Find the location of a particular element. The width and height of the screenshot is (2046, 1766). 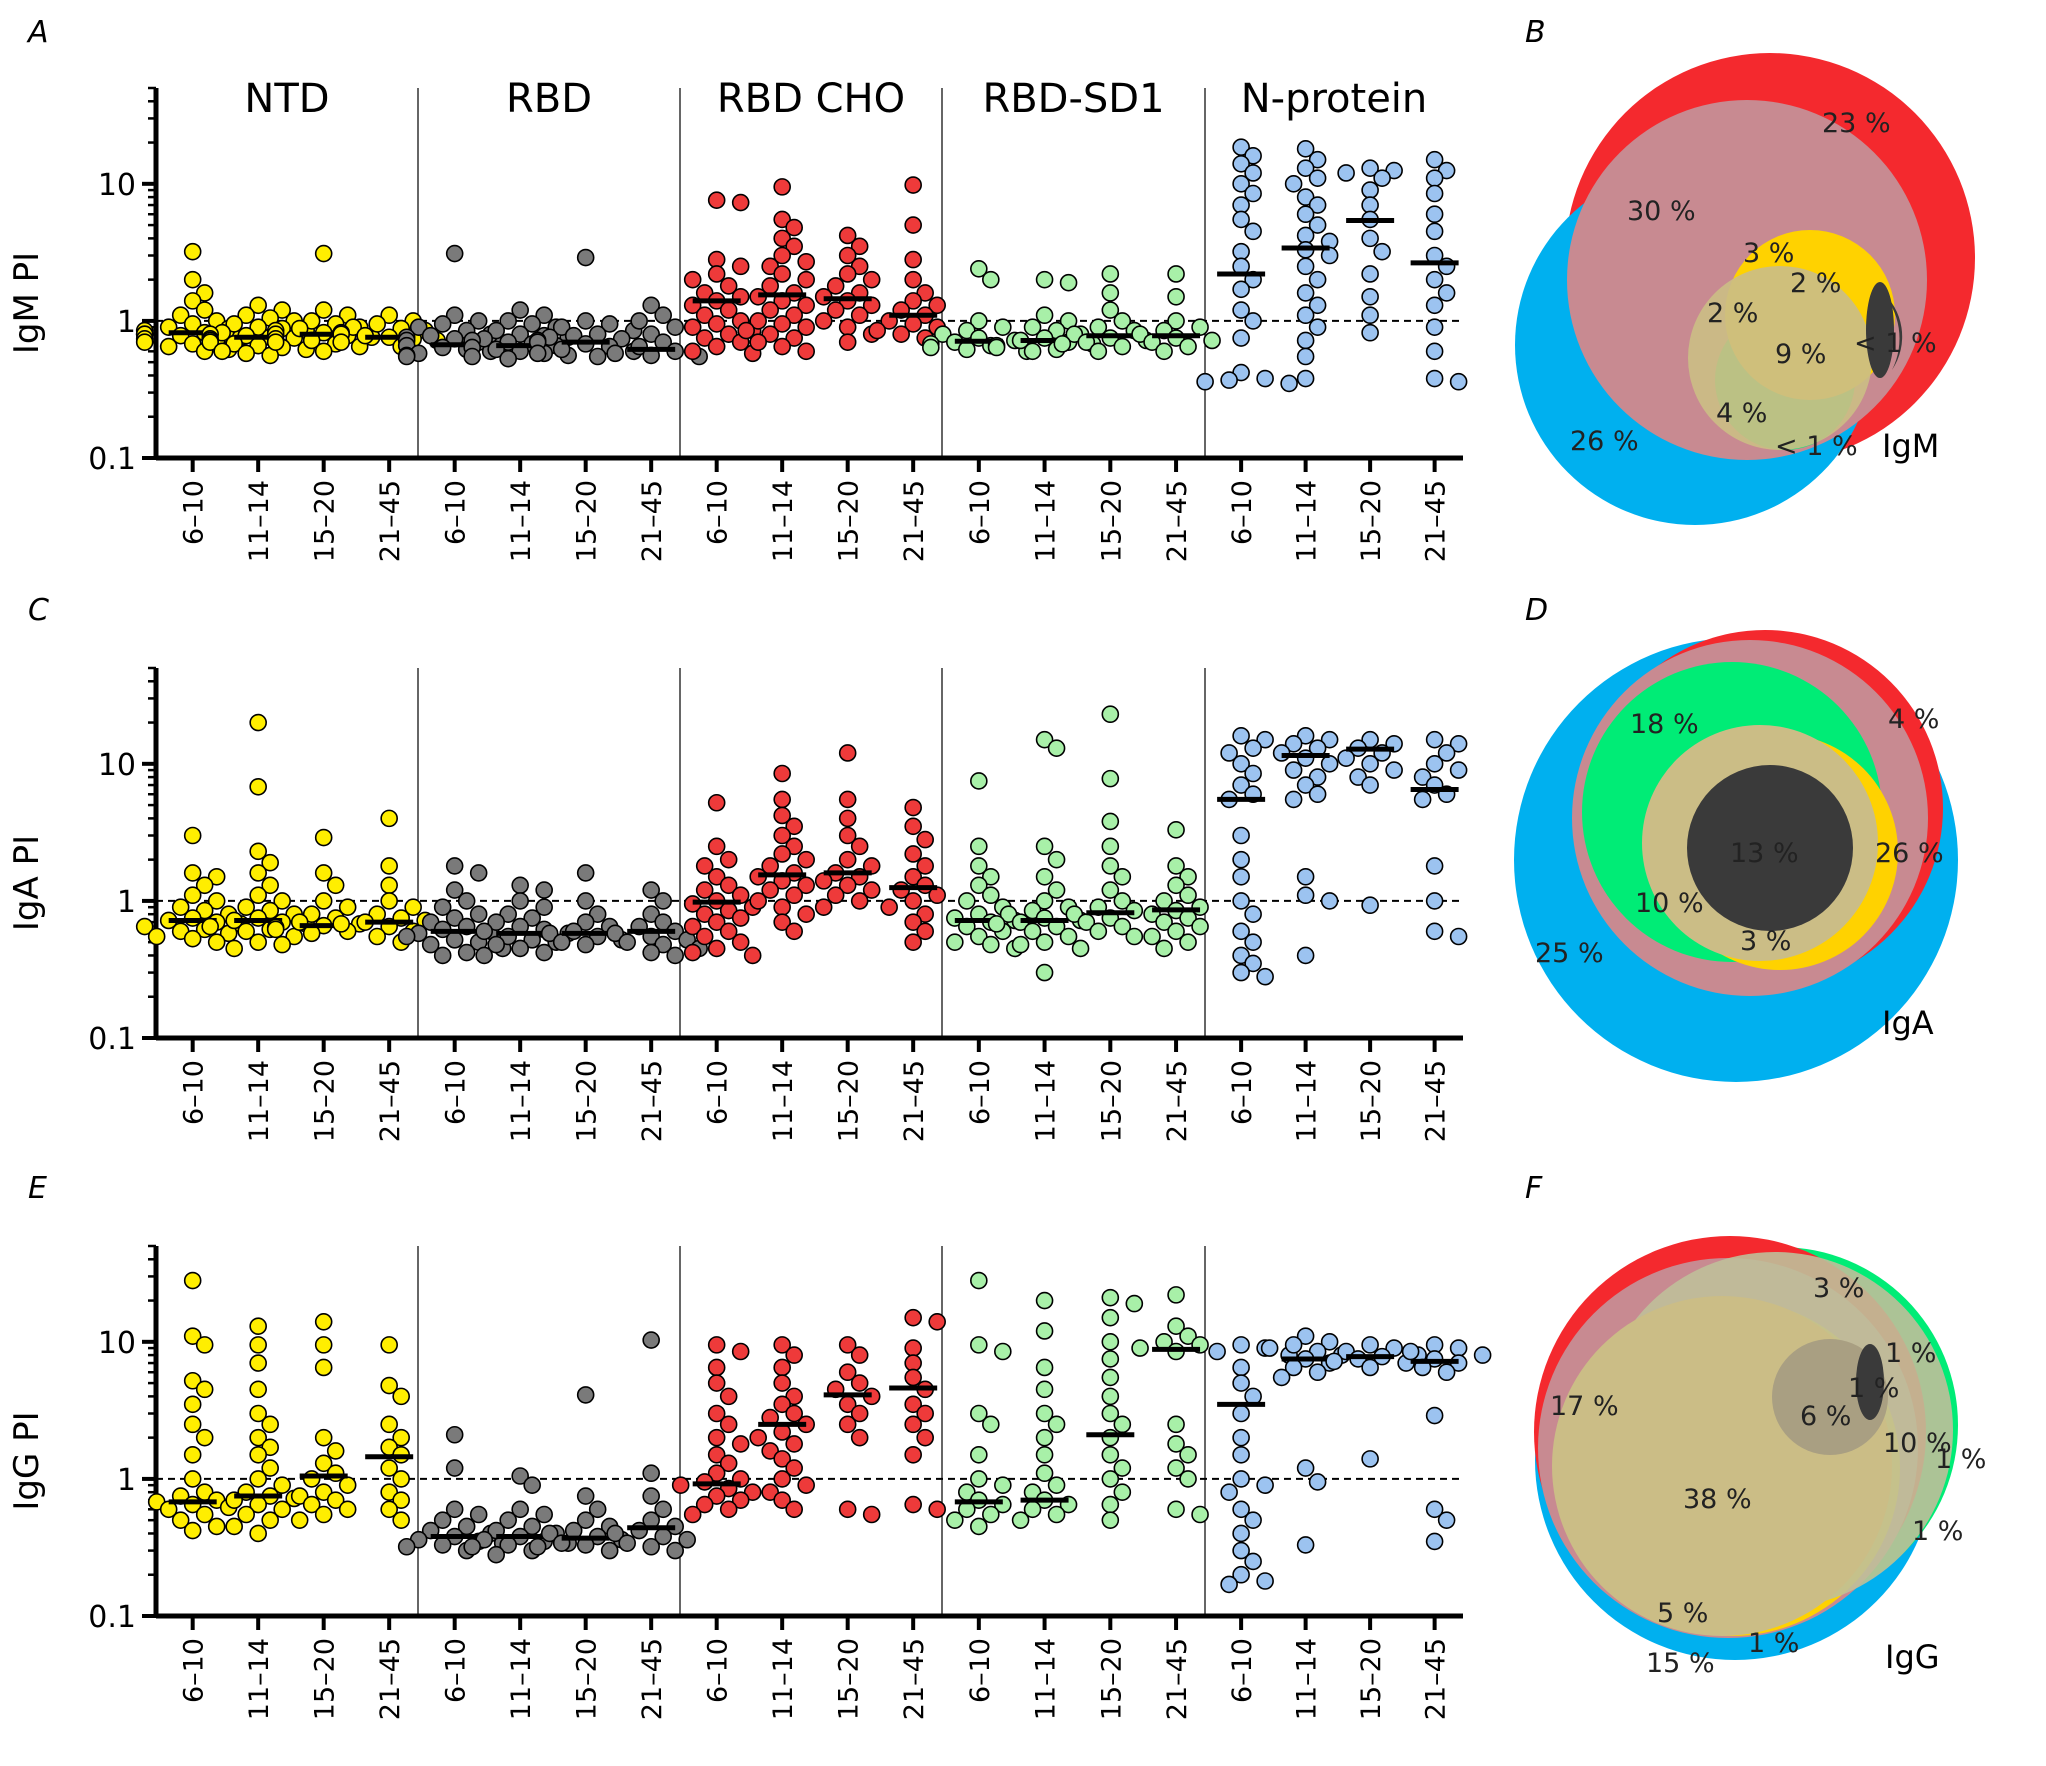

venn-d-label: 13 % is located at coordinates (1764, 853).